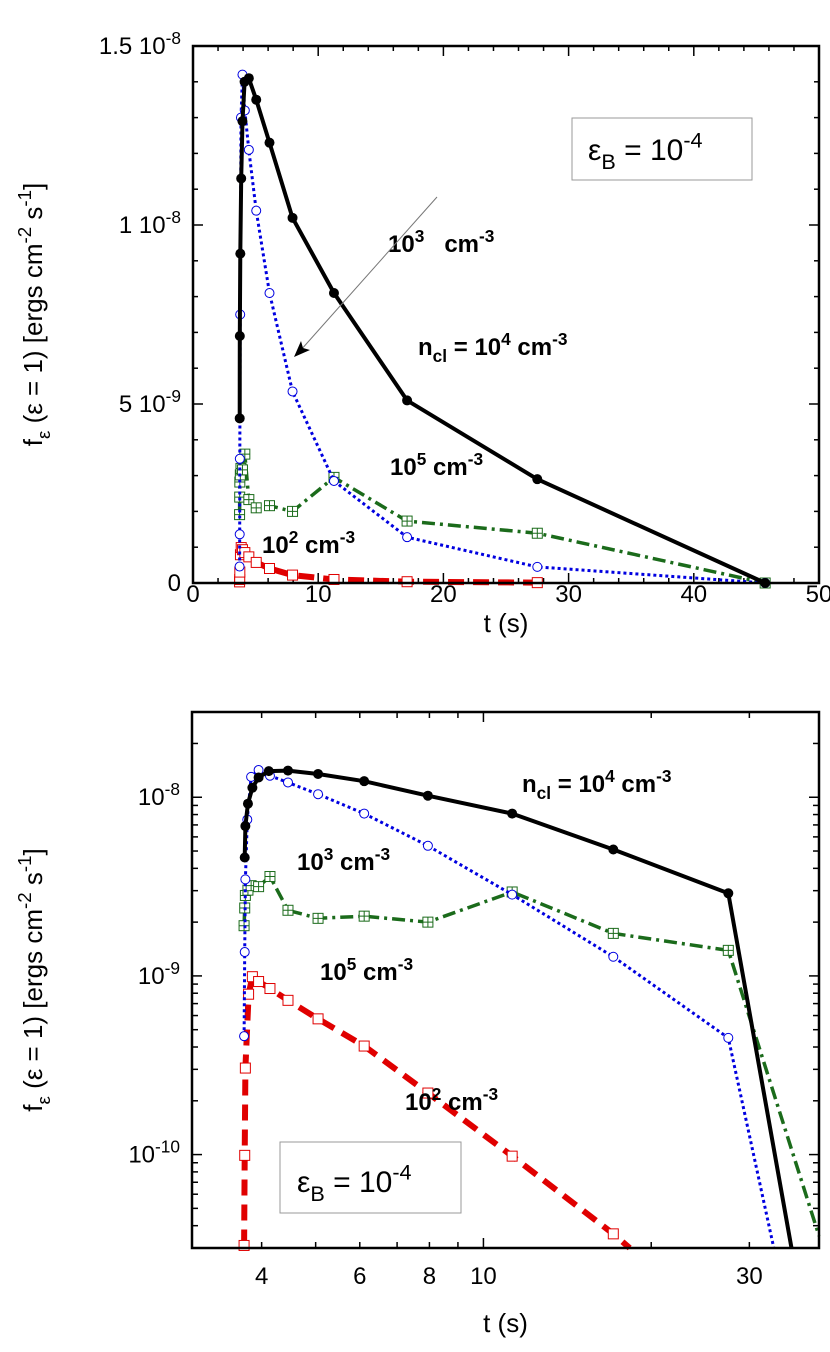  I want to click on series-label: ncl = 104 cm-3, so click(493, 347).